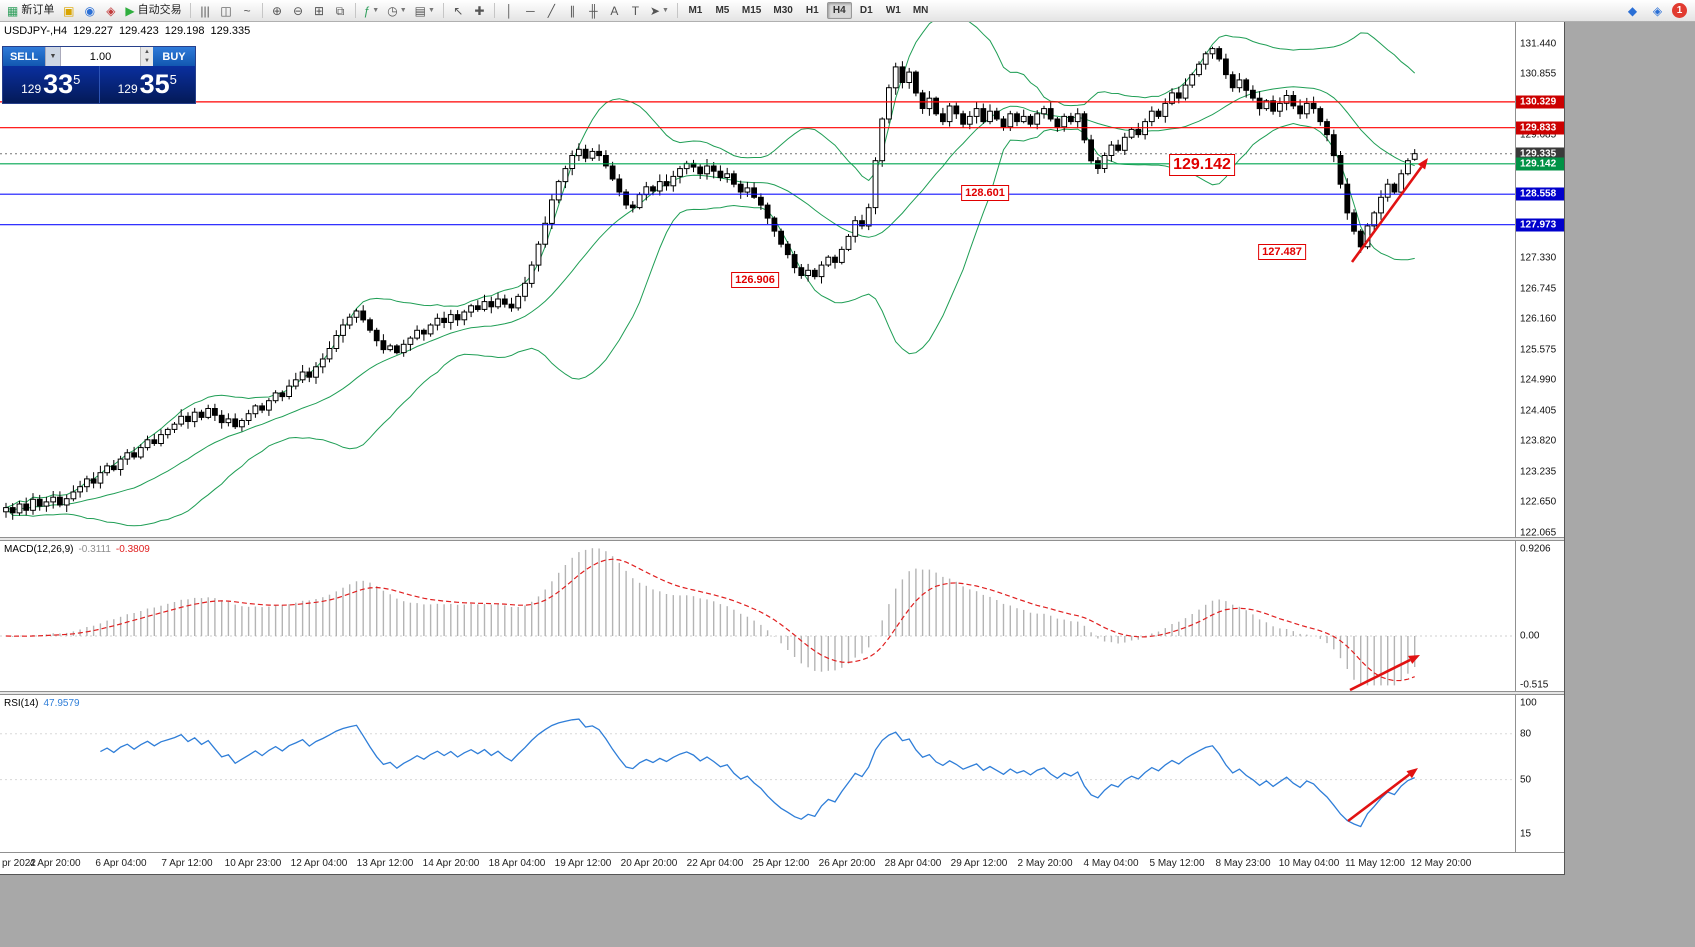 This screenshot has height=947, width=1695. What do you see at coordinates (38, 10) in the screenshot?
I see `new-order-label: 新订单` at bounding box center [38, 10].